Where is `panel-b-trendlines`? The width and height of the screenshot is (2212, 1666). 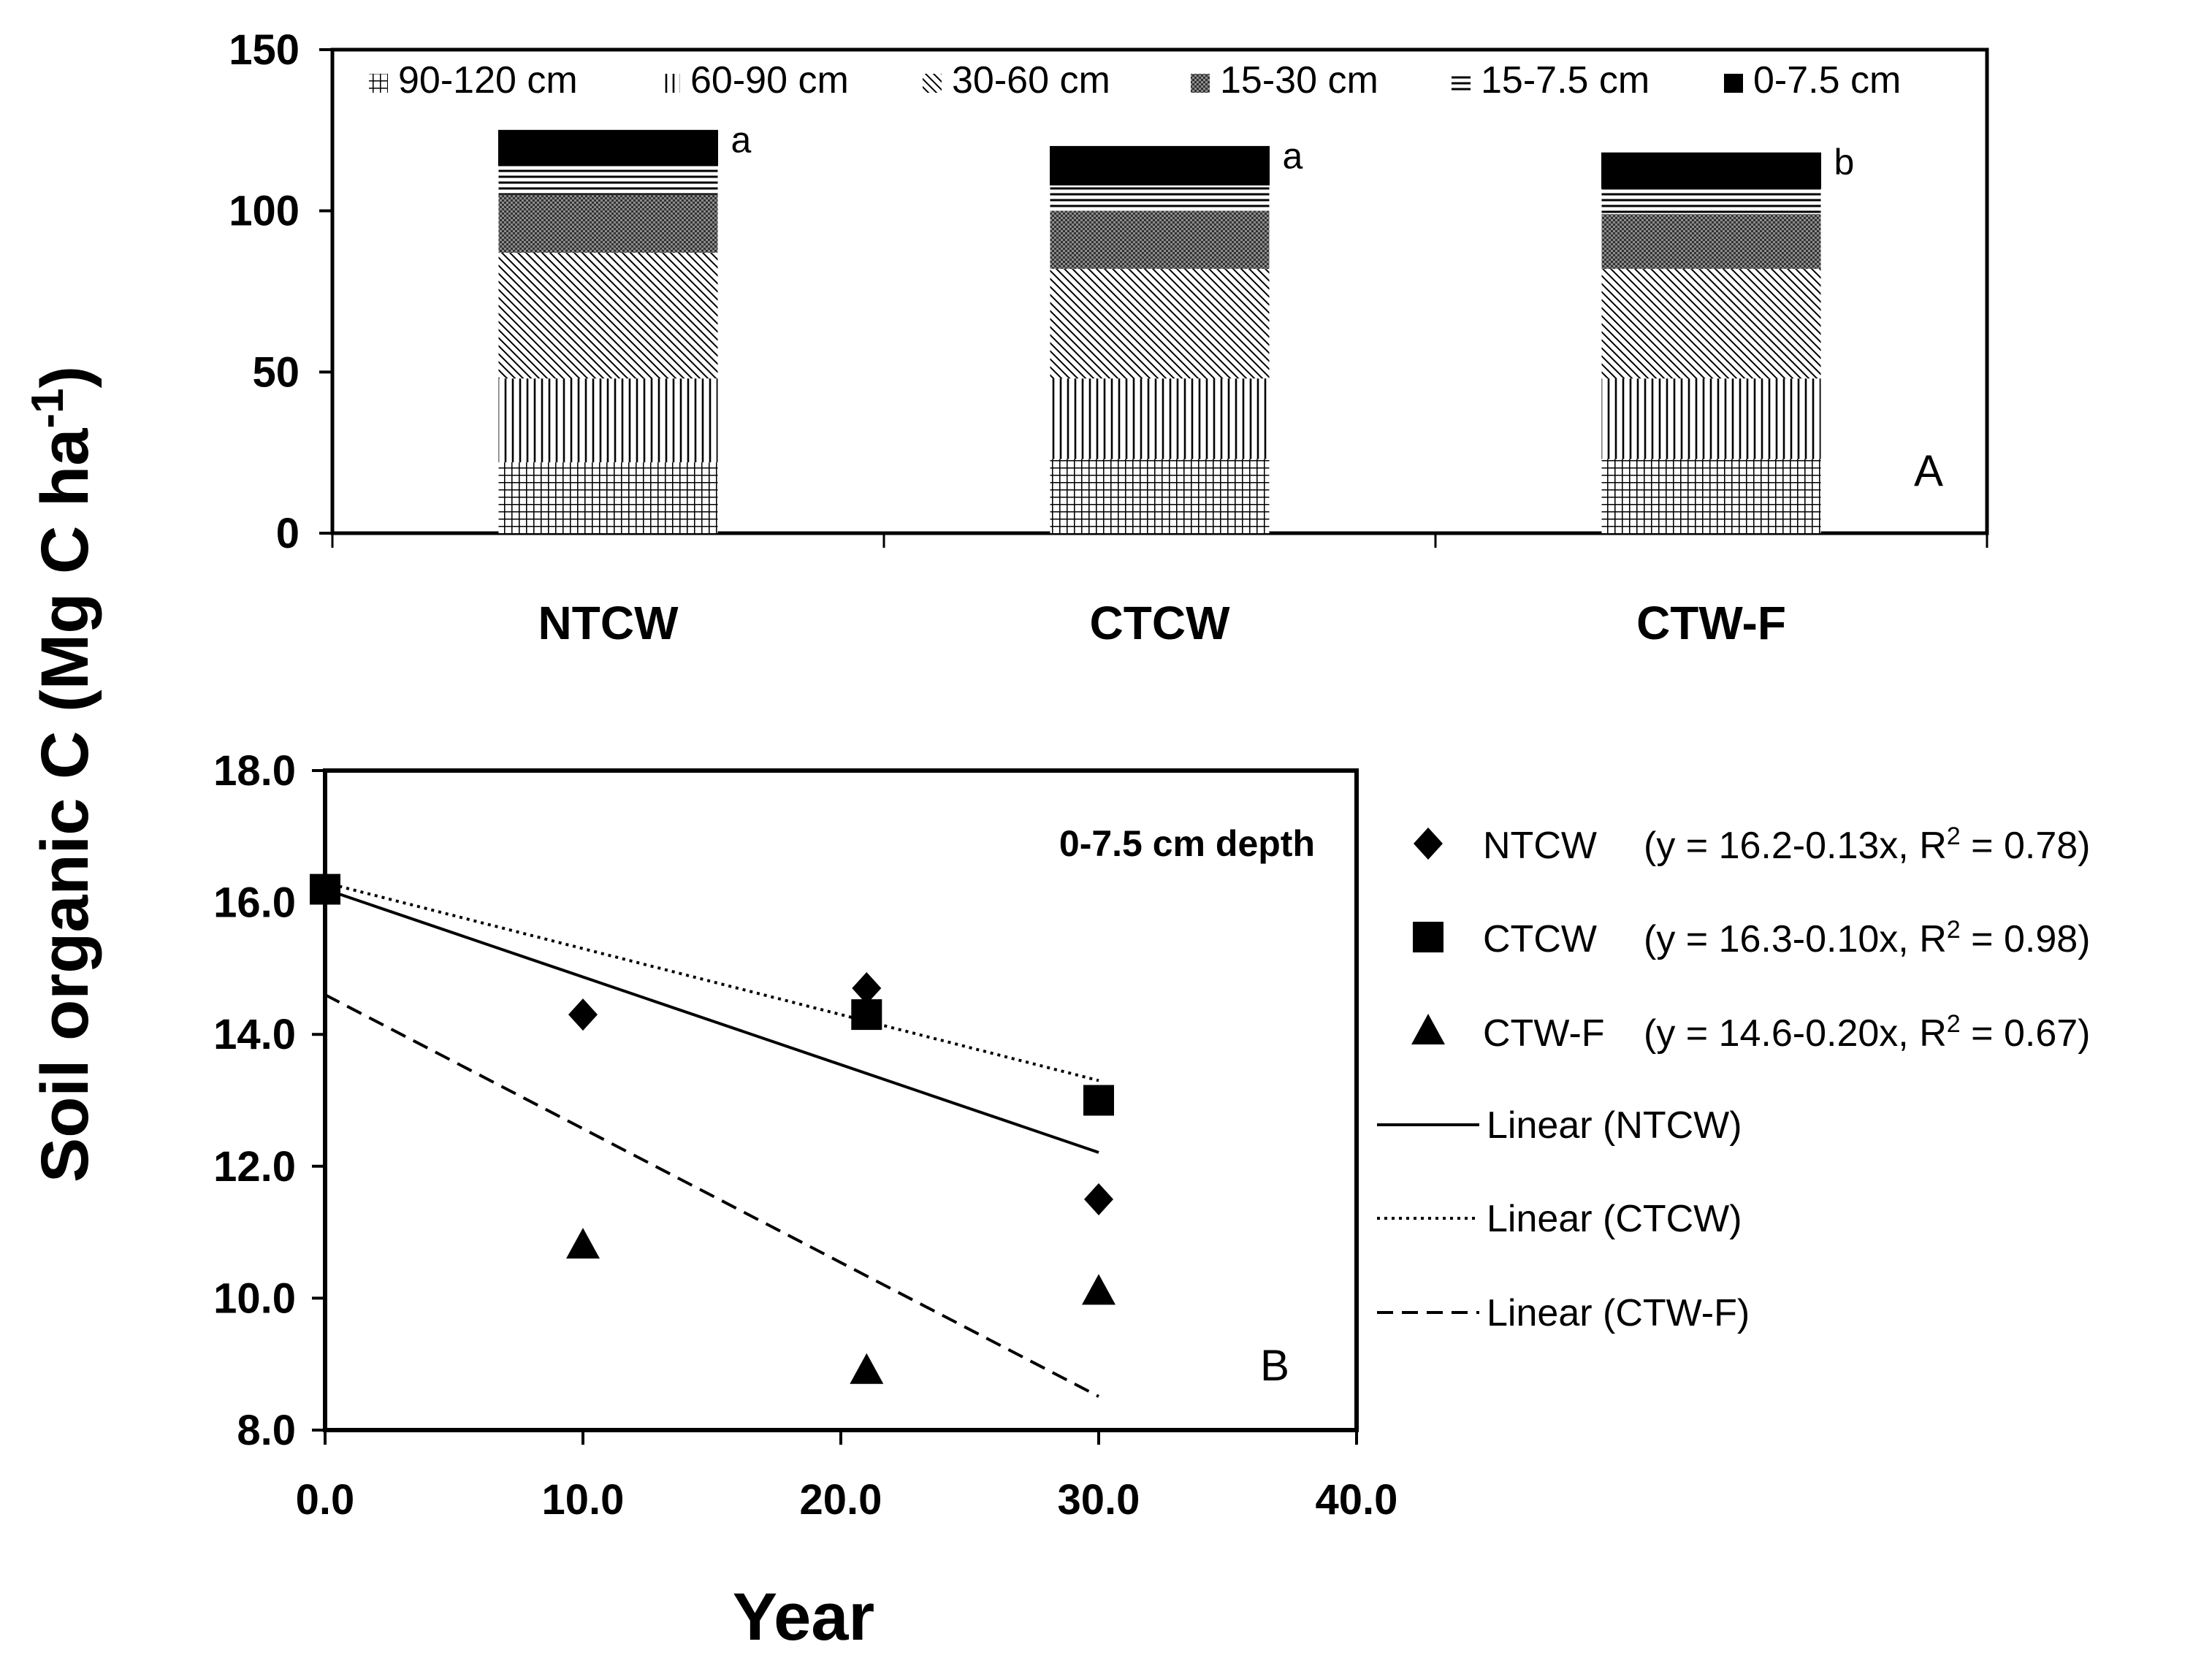 panel-b-trendlines is located at coordinates (711, 1139).